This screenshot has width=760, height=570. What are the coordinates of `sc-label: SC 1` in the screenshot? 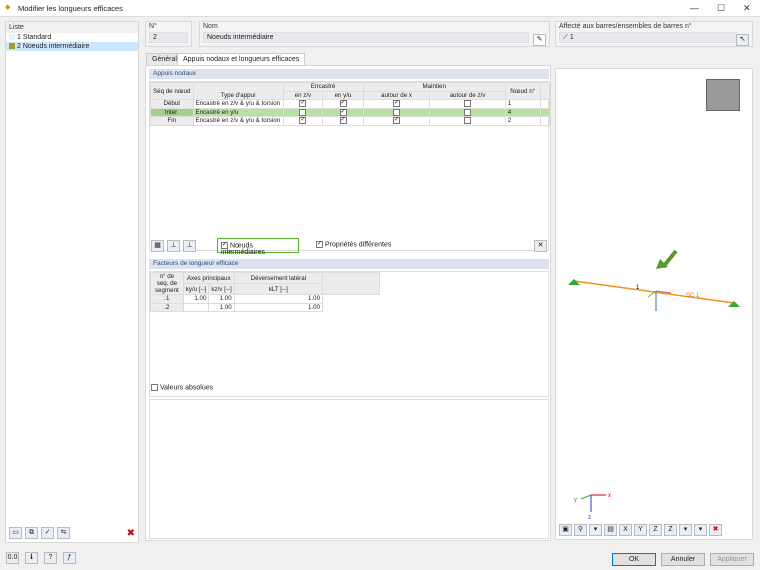 It's located at (693, 296).